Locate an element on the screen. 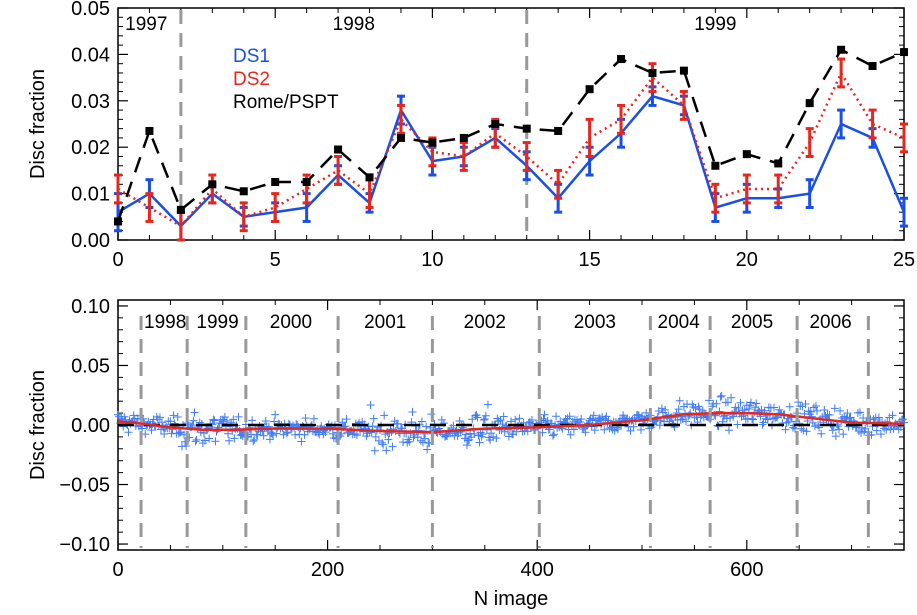  bottom-year-label: 2001 is located at coordinates (385, 322).